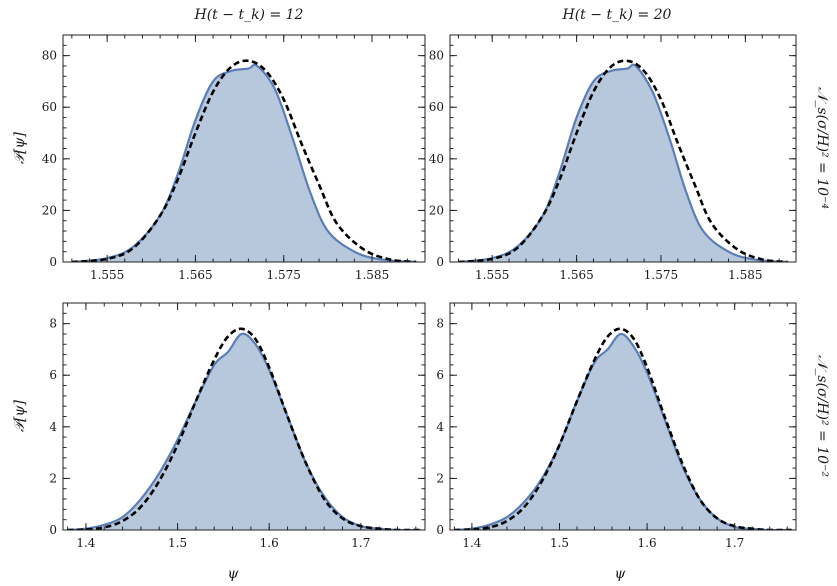 The height and width of the screenshot is (586, 837). Describe the element at coordinates (617, 15) in the screenshot. I see `column-title-right: H(t − t_k) = 20` at that location.